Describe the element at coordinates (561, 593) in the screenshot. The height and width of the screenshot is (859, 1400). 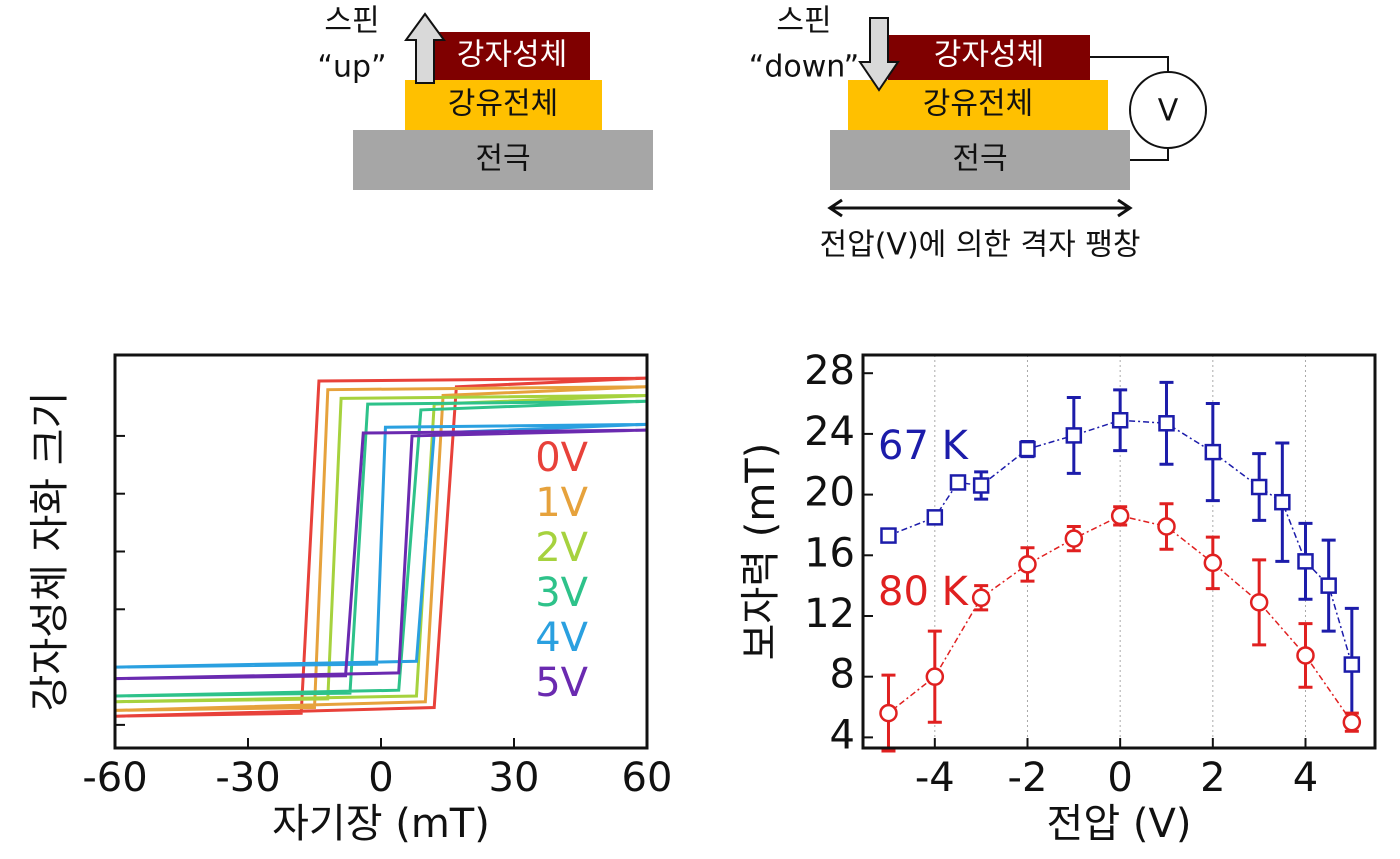
I see `legend-label: 3V` at that location.